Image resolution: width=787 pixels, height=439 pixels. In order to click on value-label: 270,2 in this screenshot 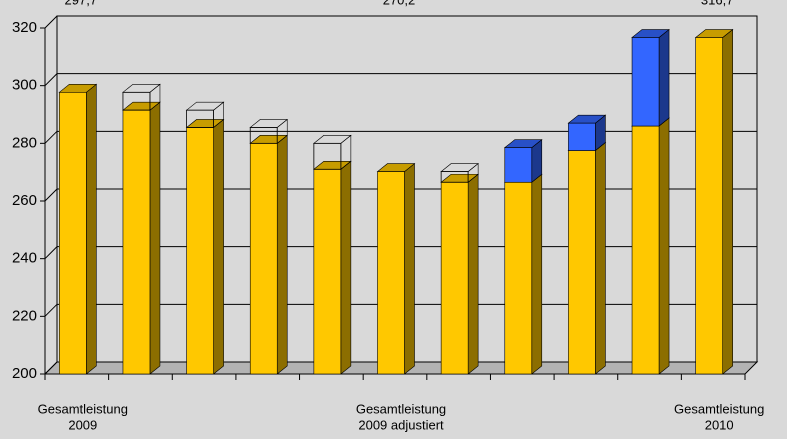, I will do `click(399, 3)`.